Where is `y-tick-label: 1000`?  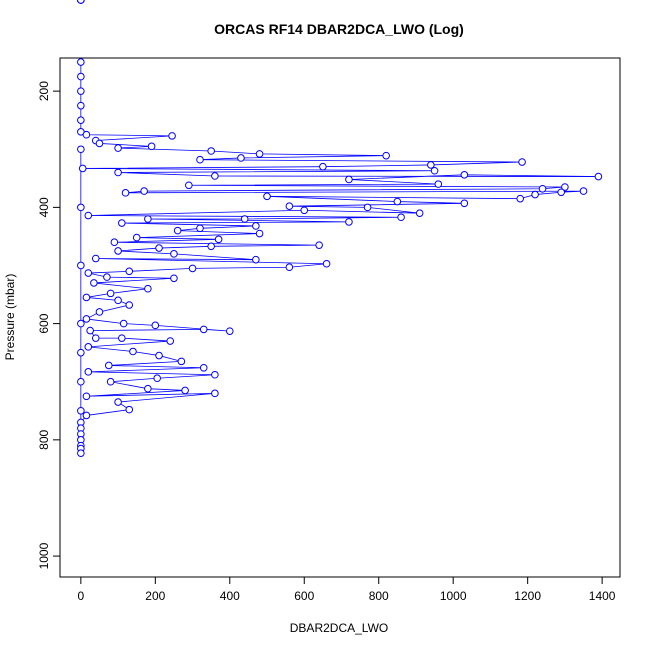 y-tick-label: 1000 is located at coordinates (44, 555).